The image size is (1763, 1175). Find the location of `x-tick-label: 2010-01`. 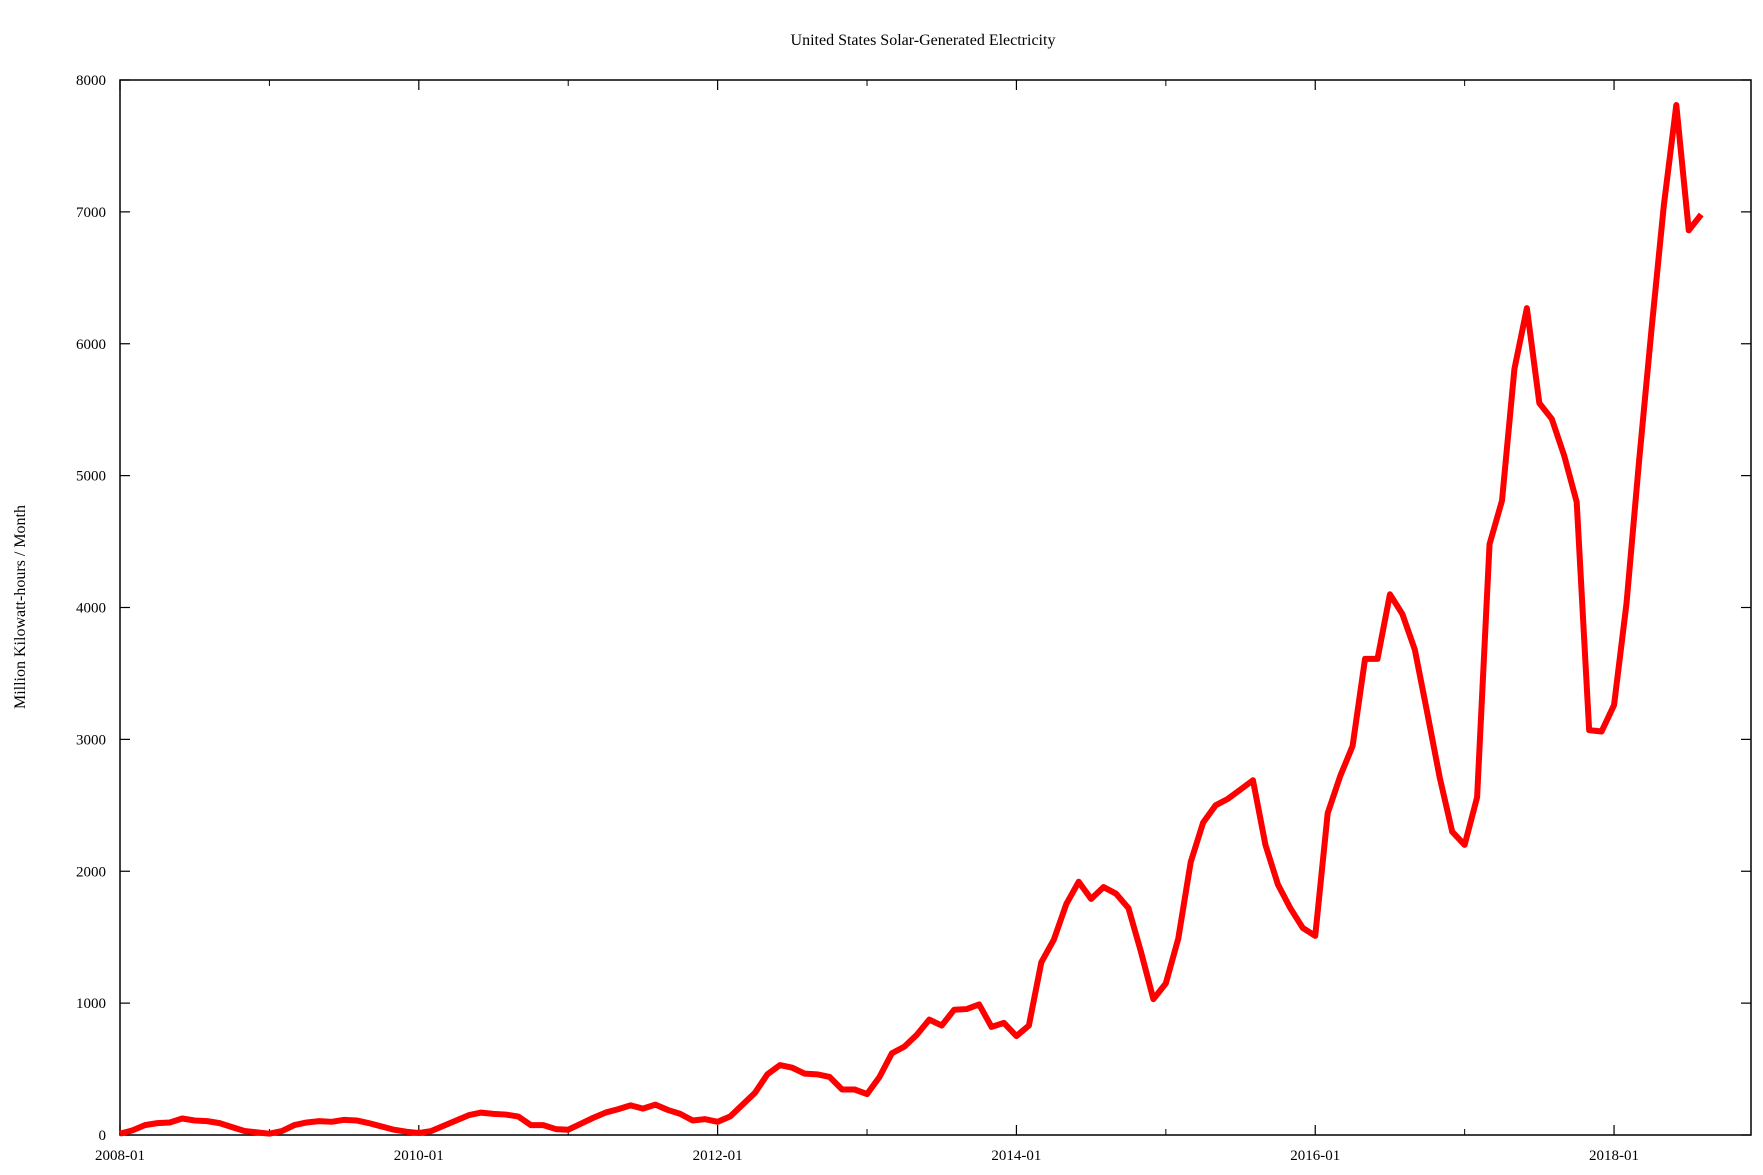

x-tick-label: 2010-01 is located at coordinates (419, 1156).